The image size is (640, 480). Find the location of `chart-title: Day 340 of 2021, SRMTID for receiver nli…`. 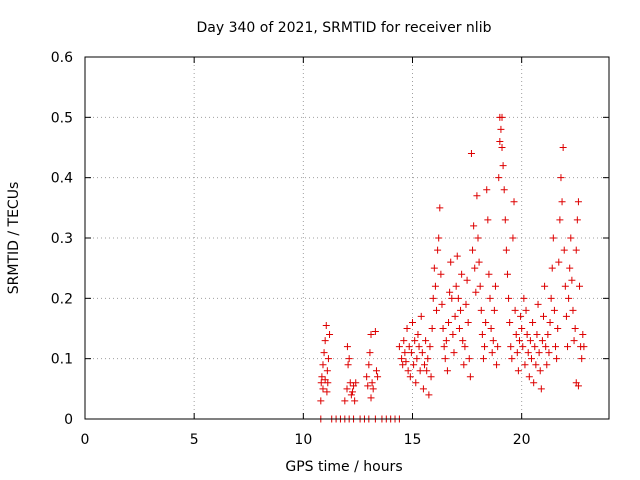

chart-title: Day 340 of 2021, SRMTID for receiver nli… is located at coordinates (344, 28).